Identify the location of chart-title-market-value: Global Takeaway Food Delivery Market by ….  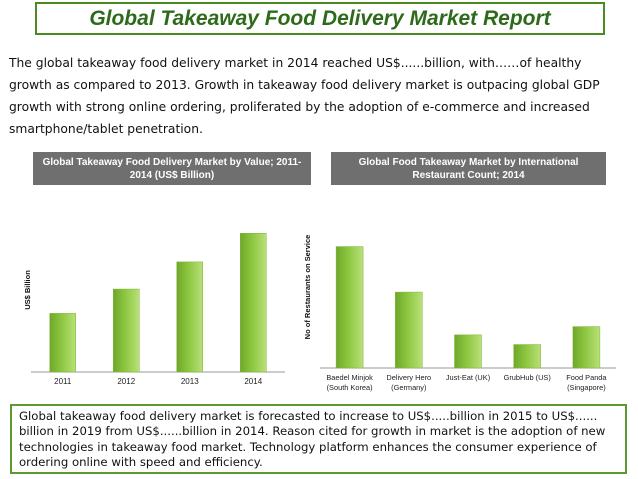
(172, 168).